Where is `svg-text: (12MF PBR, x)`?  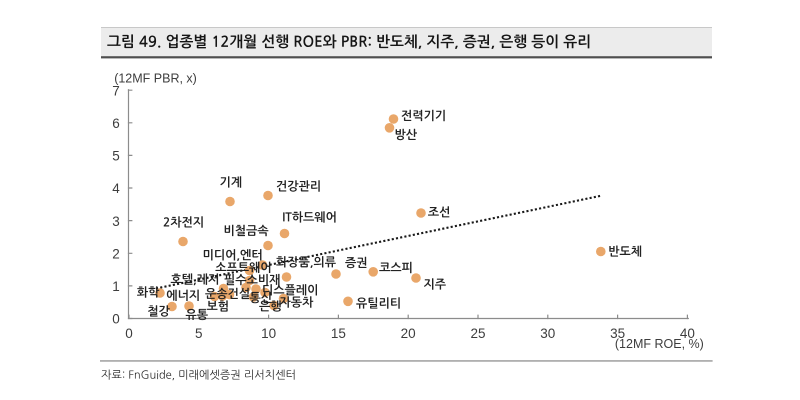 svg-text: (12MF PBR, x) is located at coordinates (155, 79).